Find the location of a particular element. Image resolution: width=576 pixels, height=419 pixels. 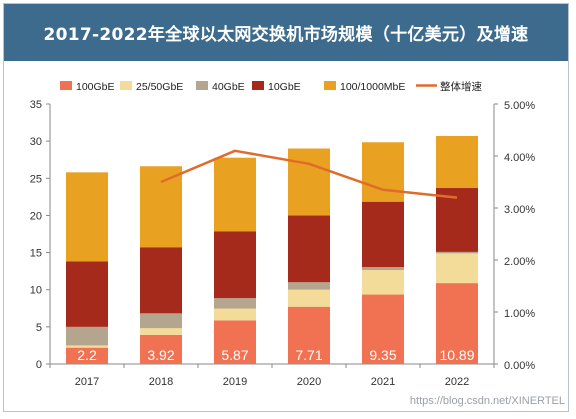

legend-label: 整体增速 is located at coordinates (461, 86).